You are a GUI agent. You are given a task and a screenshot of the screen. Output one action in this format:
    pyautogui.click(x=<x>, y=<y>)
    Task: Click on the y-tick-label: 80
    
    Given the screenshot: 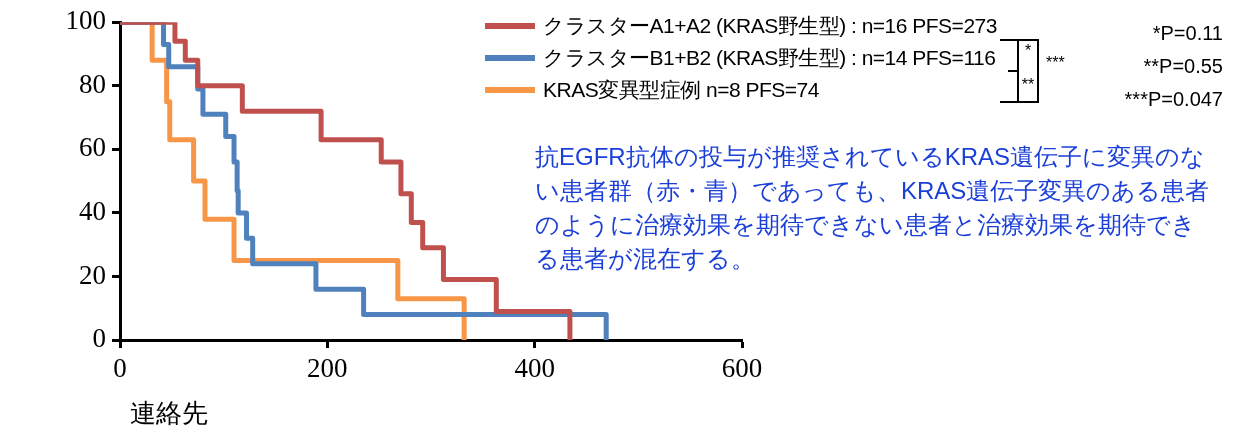 What is the action you would take?
    pyautogui.click(x=92, y=83)
    